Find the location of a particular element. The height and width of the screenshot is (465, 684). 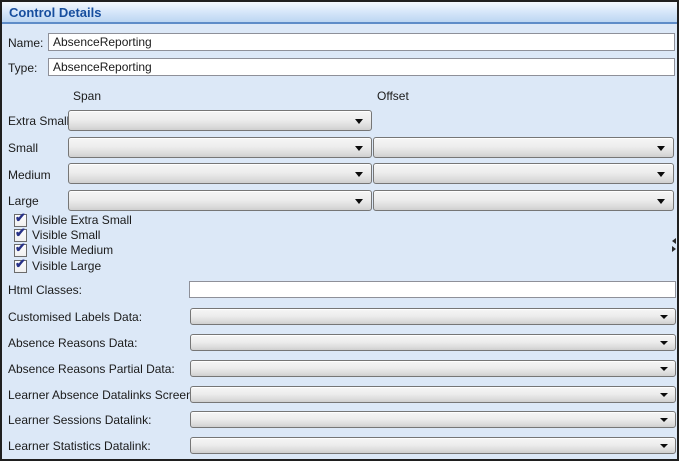

checkbox-row: ✔ Visible Small is located at coordinates (57, 233).